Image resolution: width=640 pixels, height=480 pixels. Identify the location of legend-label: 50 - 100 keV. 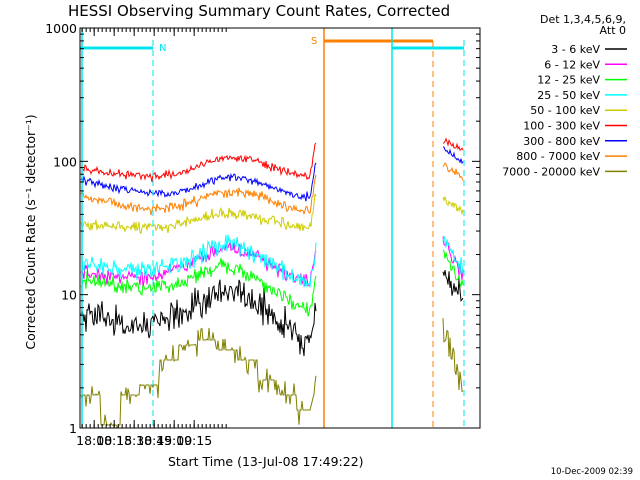
(565, 110).